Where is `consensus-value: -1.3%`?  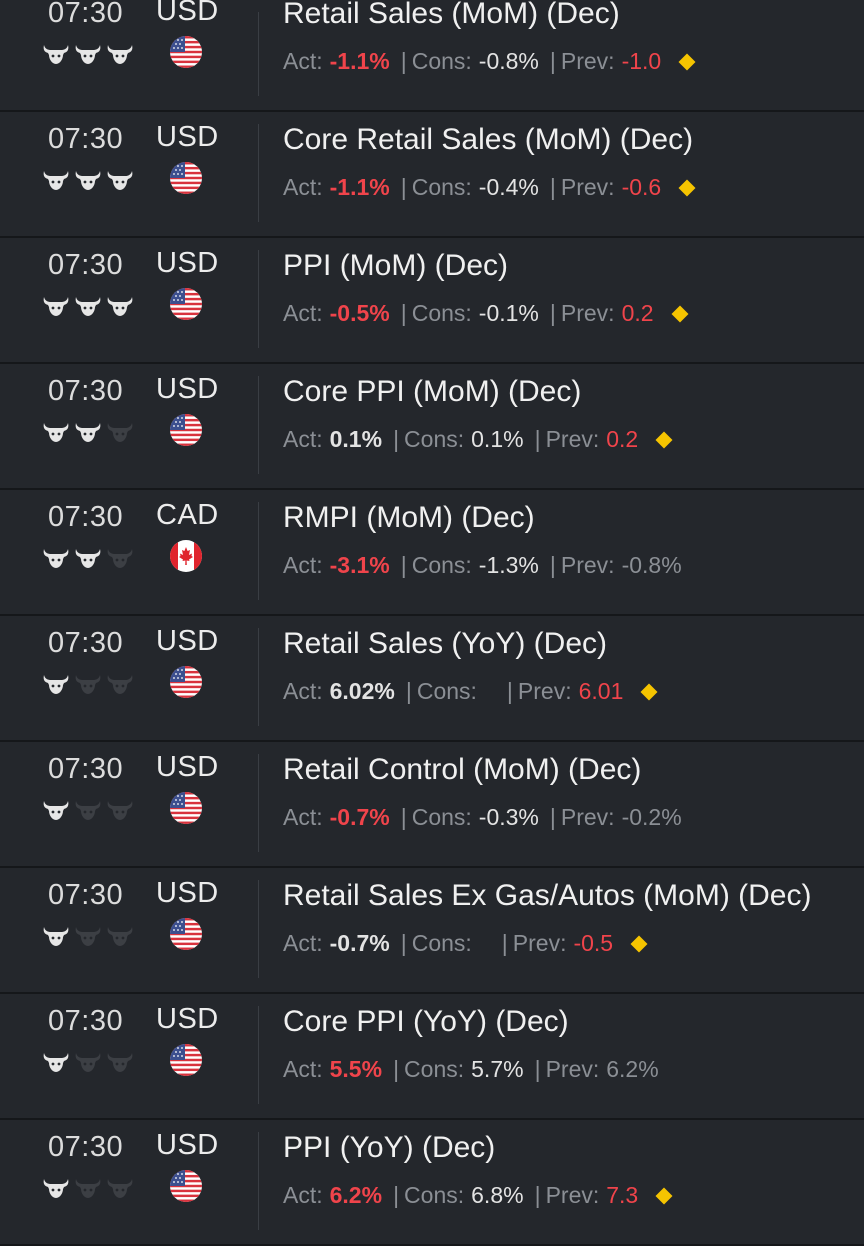 consensus-value: -1.3% is located at coordinates (508, 565).